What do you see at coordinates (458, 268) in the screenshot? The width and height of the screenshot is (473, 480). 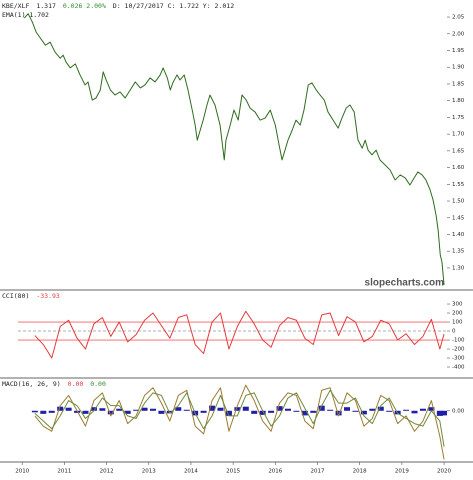 I see `y-tick-label: 1.30` at bounding box center [458, 268].